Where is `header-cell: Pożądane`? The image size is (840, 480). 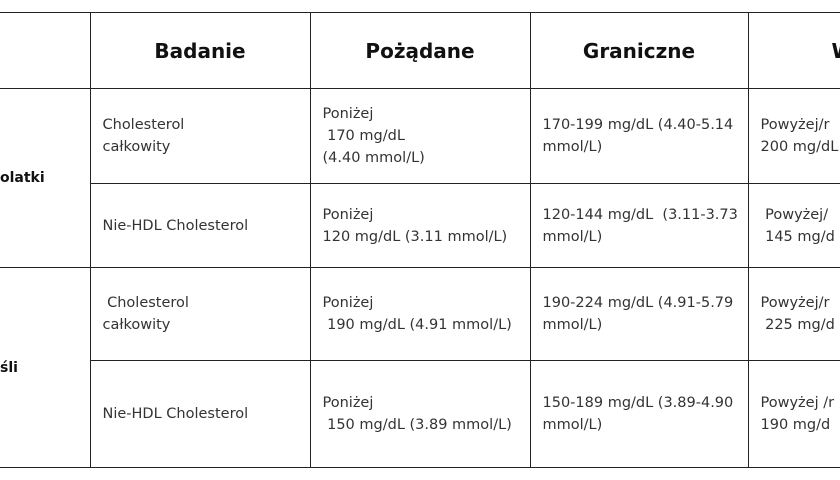 header-cell: Pożądane is located at coordinates (420, 50).